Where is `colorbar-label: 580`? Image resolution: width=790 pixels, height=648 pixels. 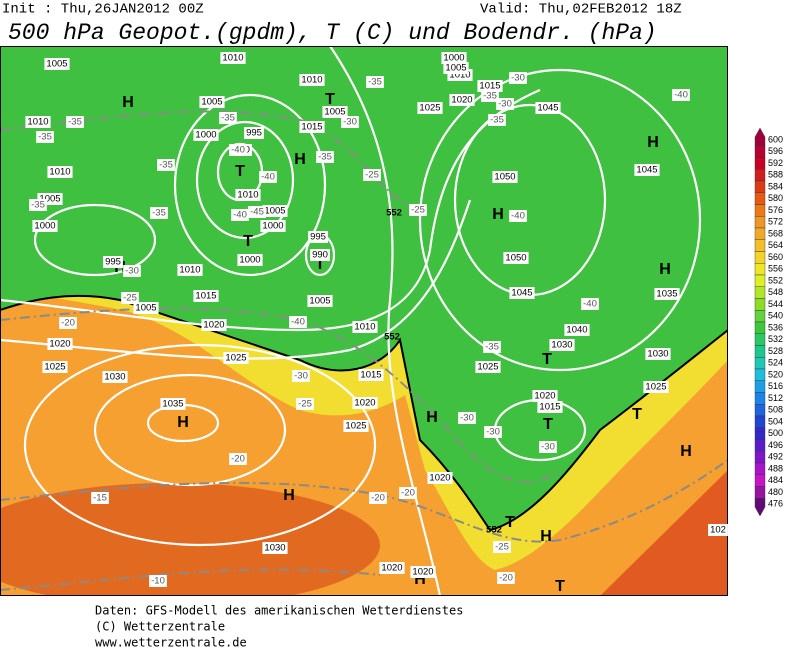
colorbar-label: 580 is located at coordinates (775, 198).